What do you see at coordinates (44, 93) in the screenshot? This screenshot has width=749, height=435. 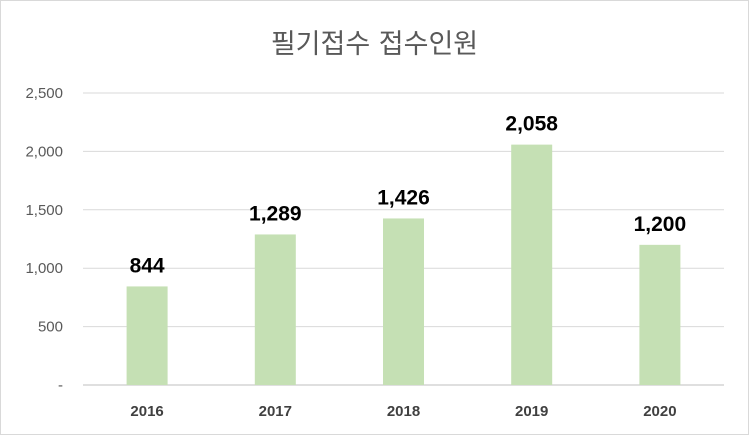 I see `y-tick-label: 2,500` at bounding box center [44, 93].